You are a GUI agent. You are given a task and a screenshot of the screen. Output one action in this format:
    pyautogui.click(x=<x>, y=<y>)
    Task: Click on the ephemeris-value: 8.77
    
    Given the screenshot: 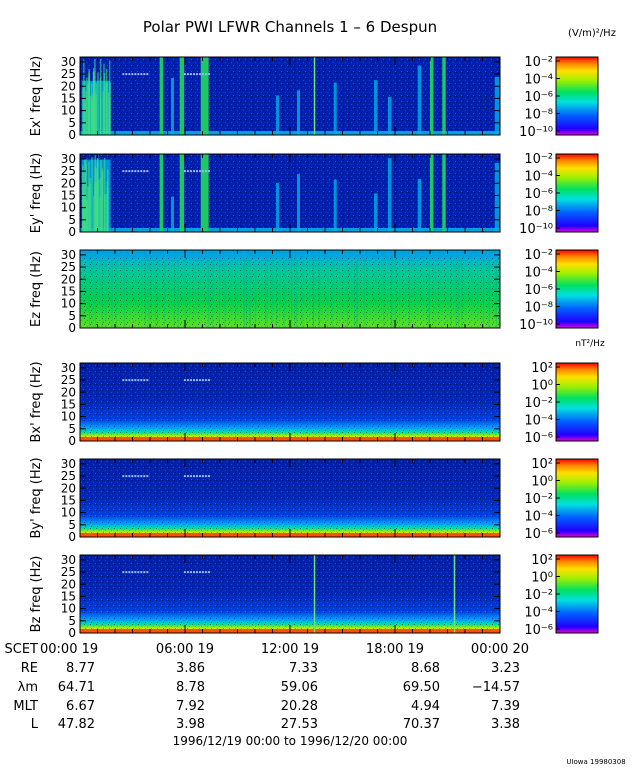 What is the action you would take?
    pyautogui.click(x=80, y=668)
    